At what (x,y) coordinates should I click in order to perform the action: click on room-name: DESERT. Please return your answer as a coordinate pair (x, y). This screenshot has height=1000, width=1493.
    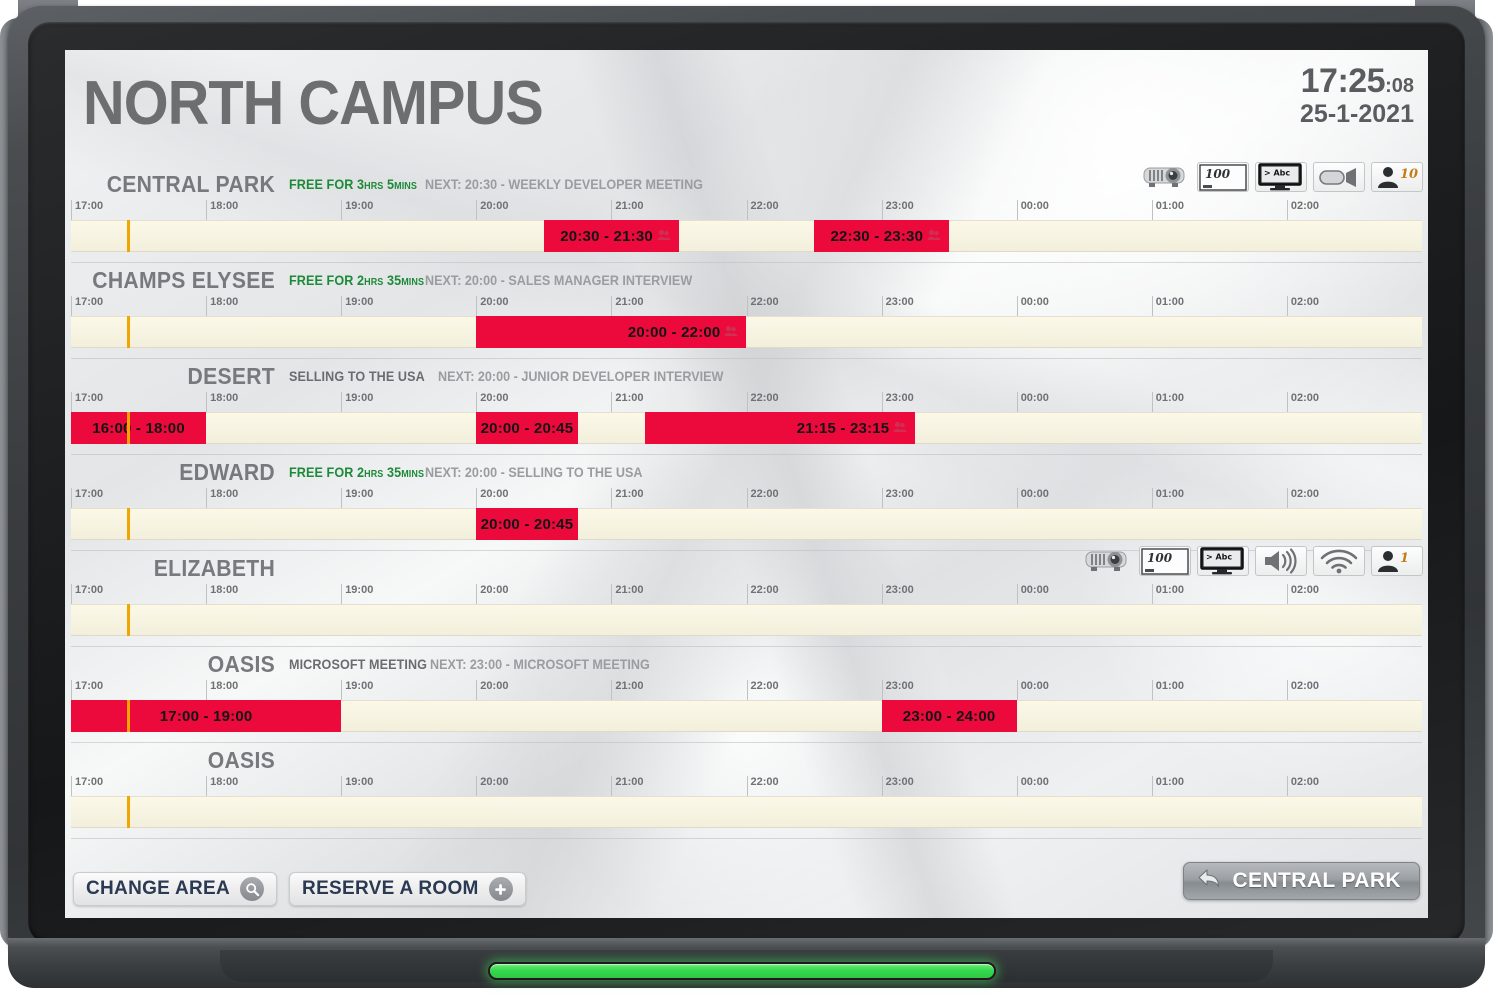
    Looking at the image, I should click on (231, 376).